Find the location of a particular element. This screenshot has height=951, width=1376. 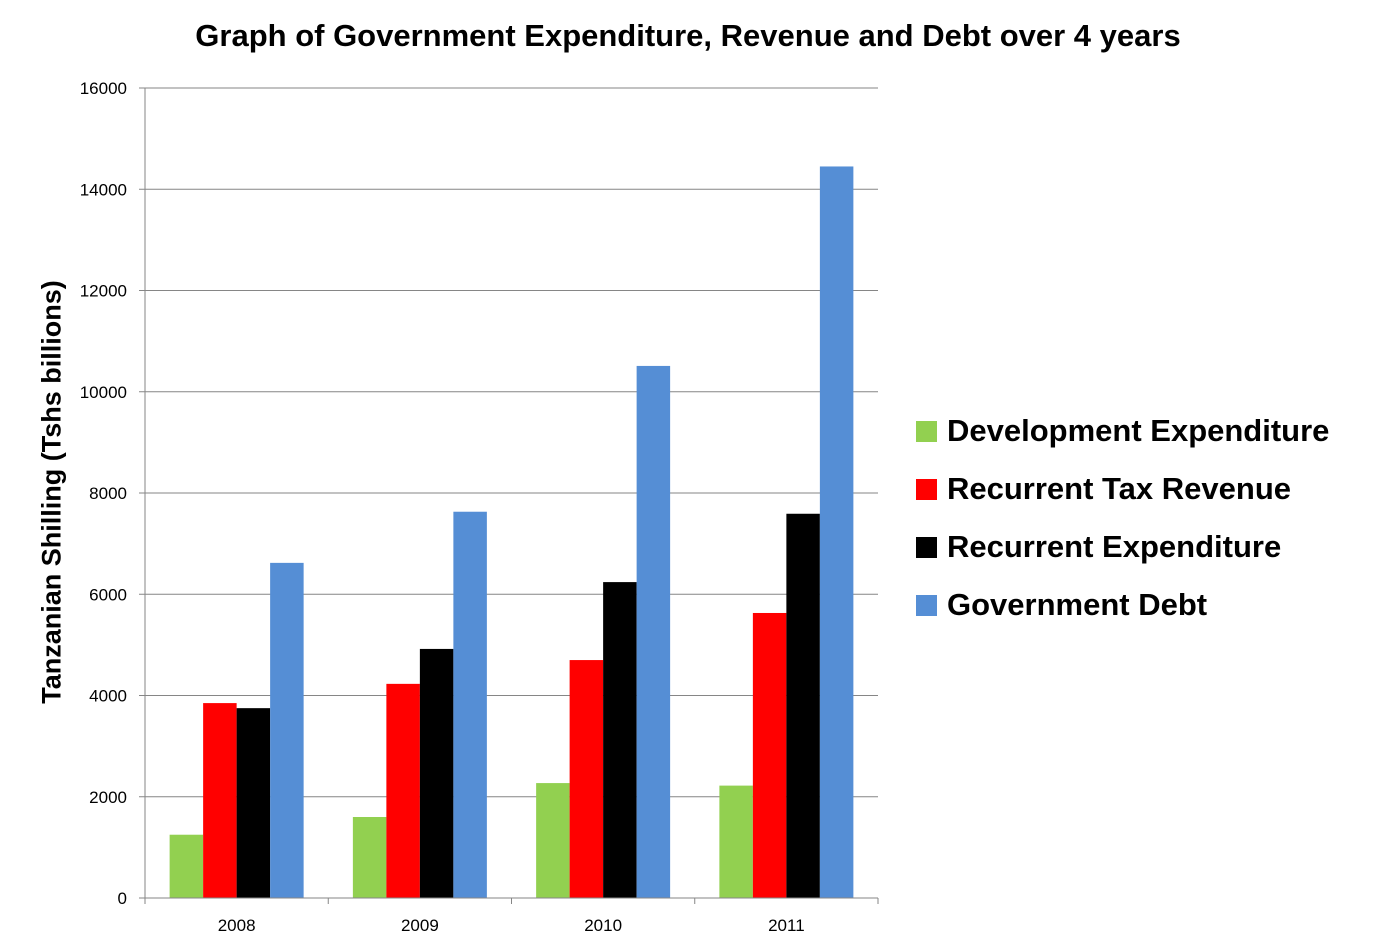

y-tick-label: 6000 is located at coordinates (108, 594).